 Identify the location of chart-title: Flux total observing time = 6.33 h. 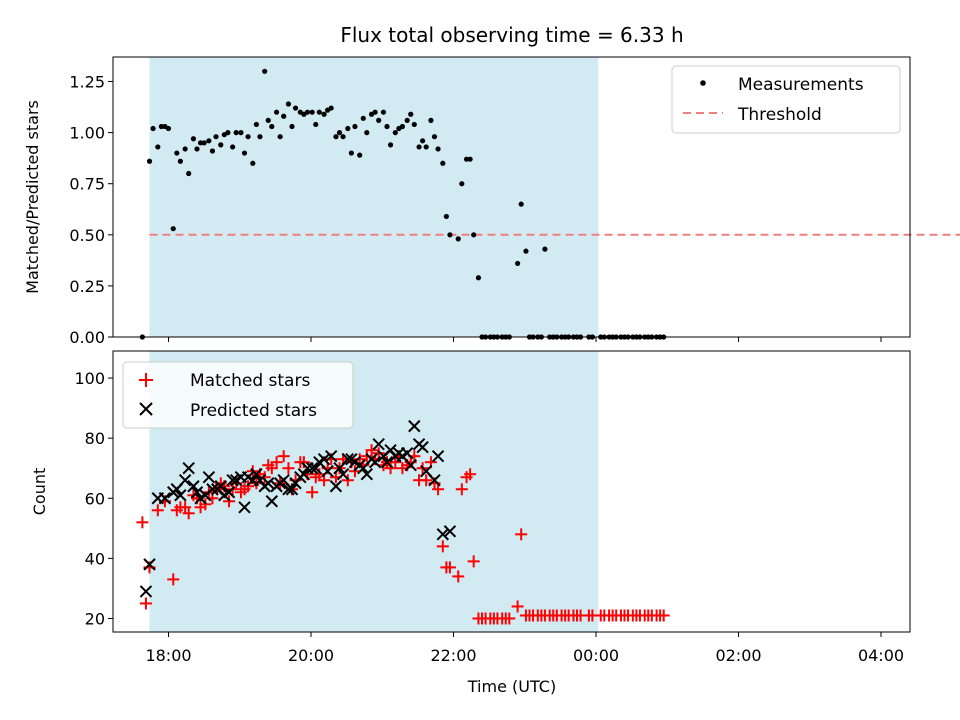
(511, 35).